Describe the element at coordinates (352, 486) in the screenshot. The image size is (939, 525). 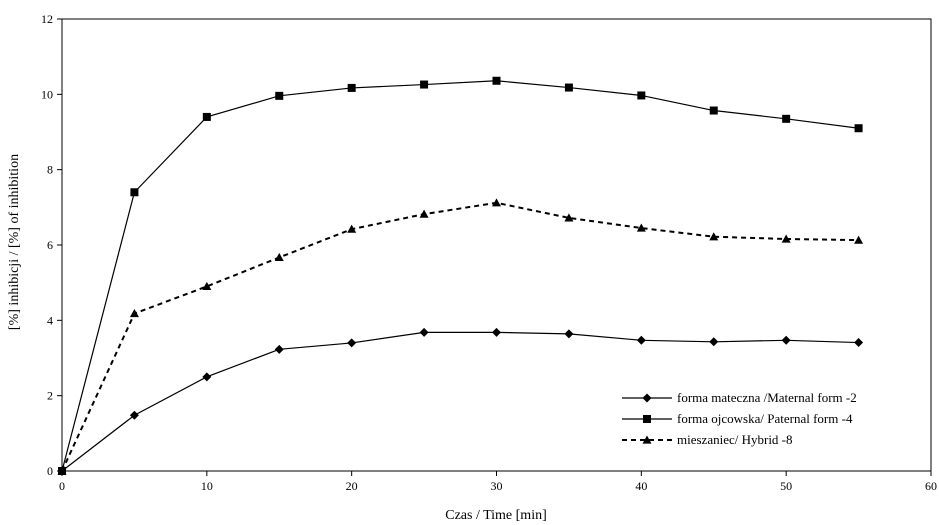
I see `x-tick-label: 20` at that location.